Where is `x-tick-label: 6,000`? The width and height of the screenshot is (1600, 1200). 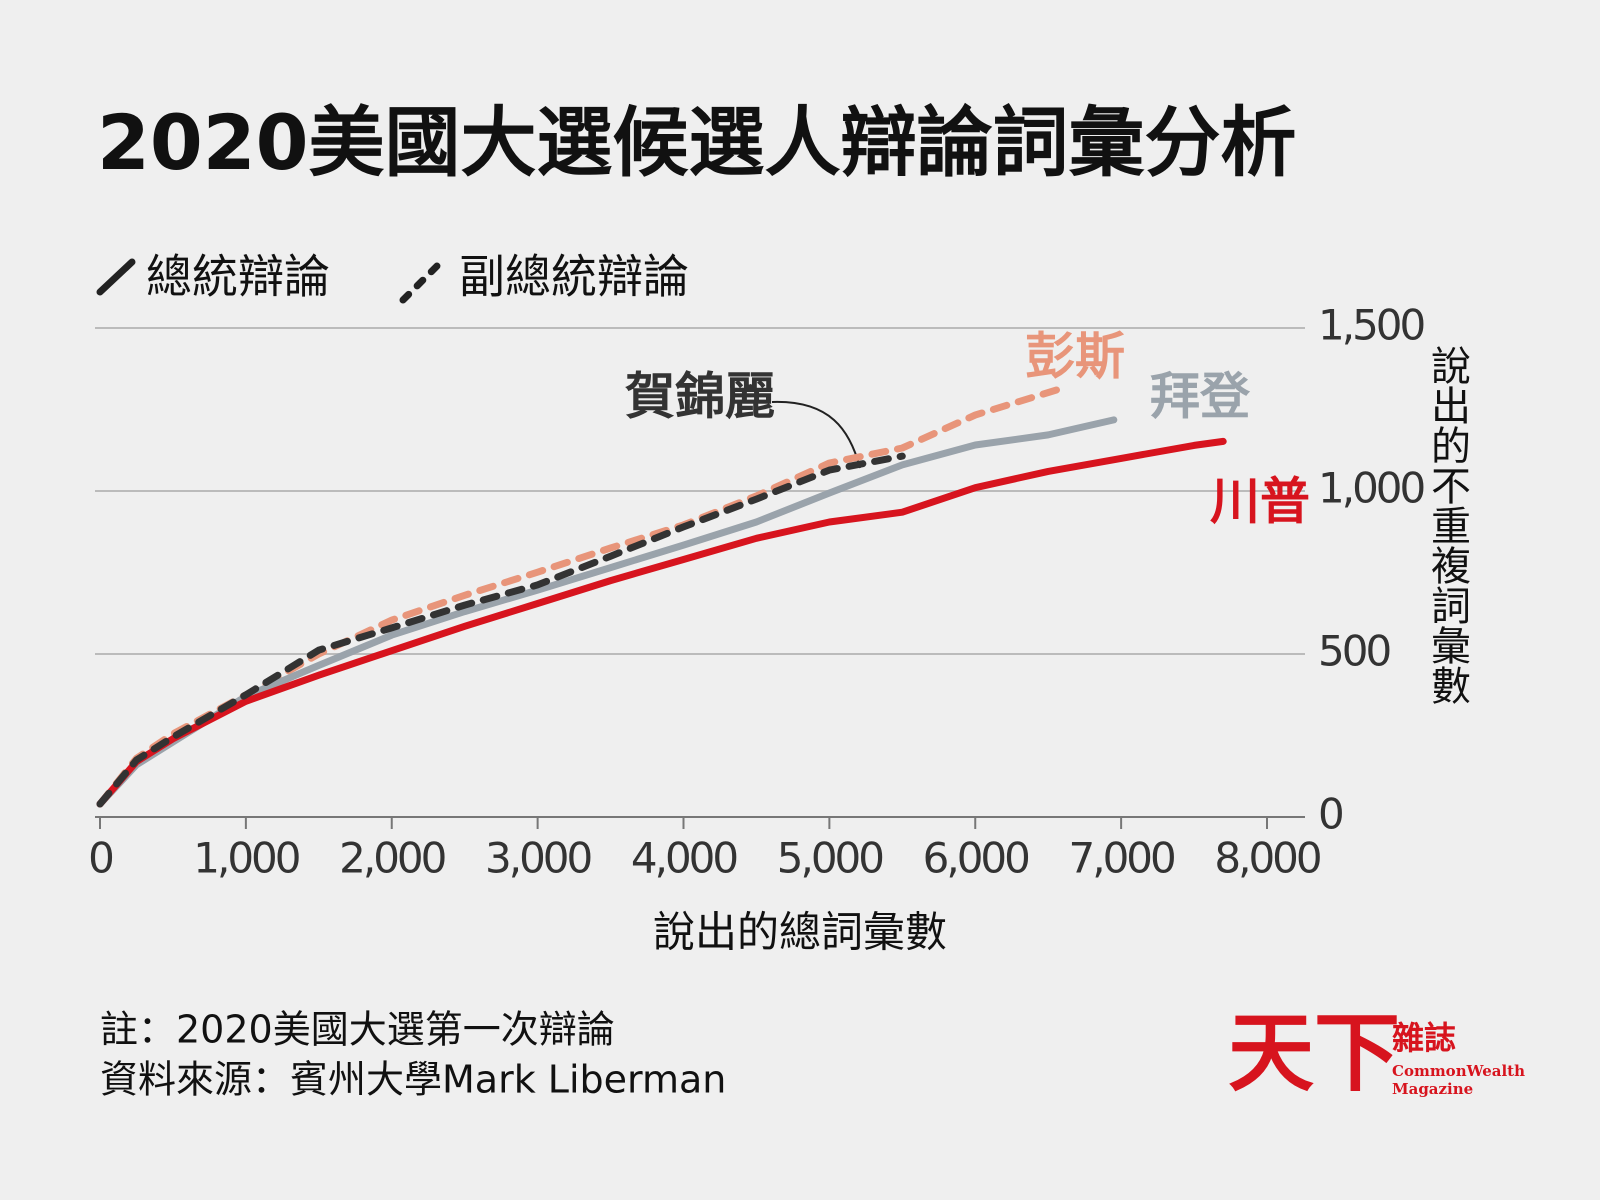
x-tick-label: 6,000 is located at coordinates (976, 858).